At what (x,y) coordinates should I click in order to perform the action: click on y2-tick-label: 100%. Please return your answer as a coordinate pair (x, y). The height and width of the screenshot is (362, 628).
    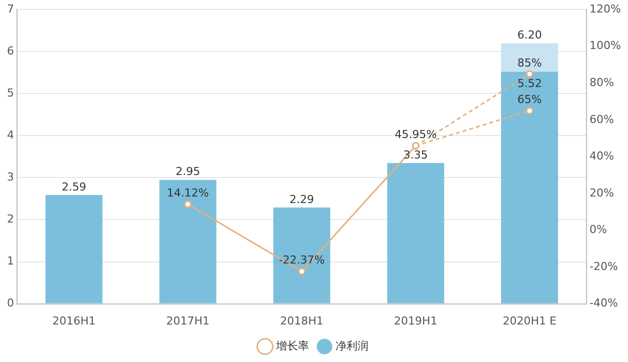
    Looking at the image, I should click on (606, 45).